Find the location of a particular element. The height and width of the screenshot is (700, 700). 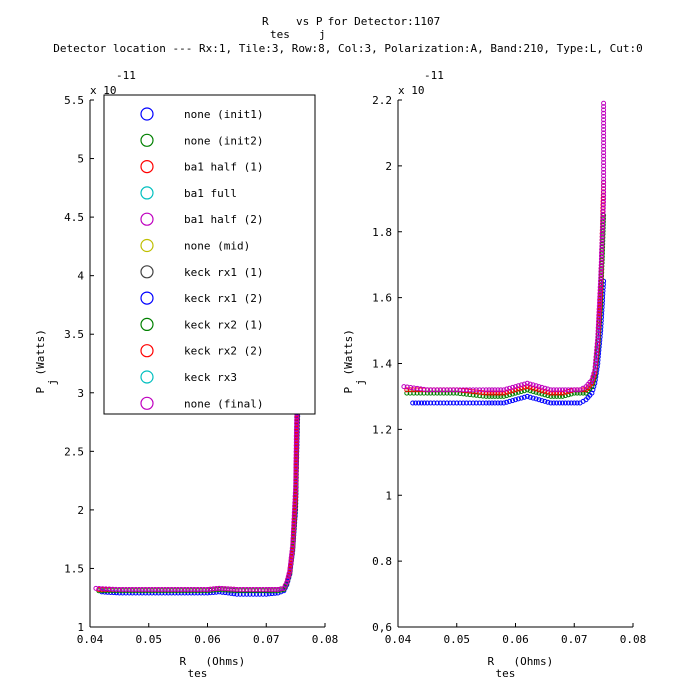

y-tick-label: 4 is located at coordinates (80, 276).